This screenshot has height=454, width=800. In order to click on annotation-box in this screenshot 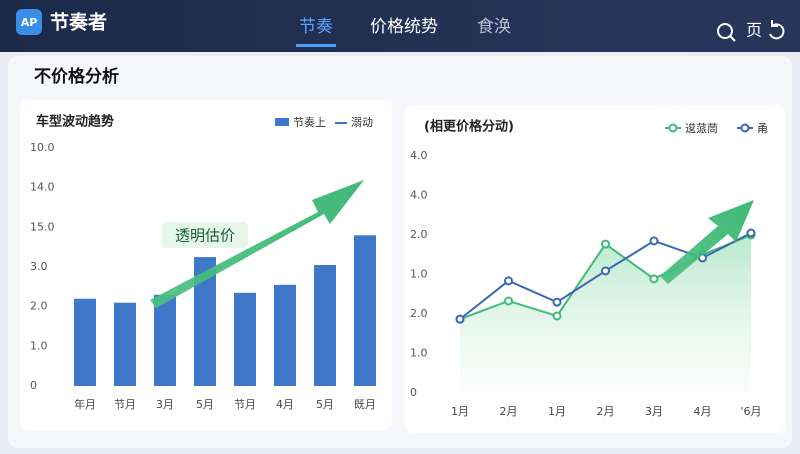, I will do `click(205, 235)`.